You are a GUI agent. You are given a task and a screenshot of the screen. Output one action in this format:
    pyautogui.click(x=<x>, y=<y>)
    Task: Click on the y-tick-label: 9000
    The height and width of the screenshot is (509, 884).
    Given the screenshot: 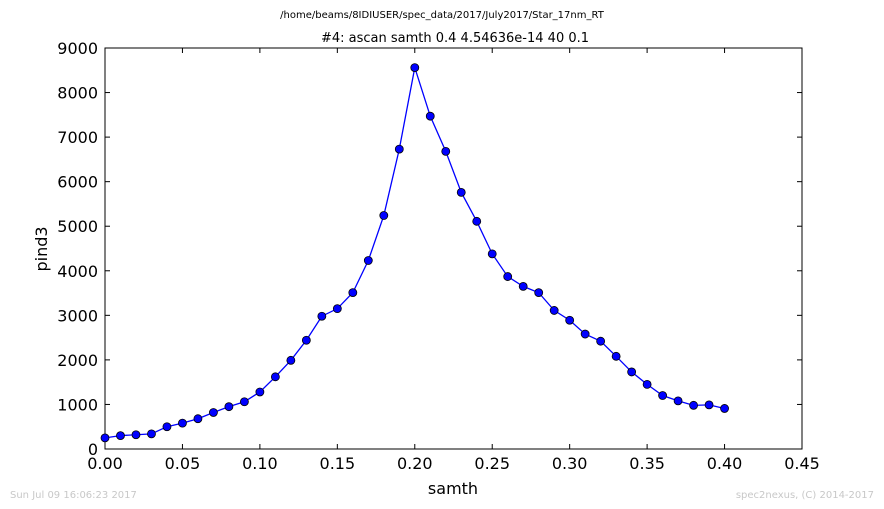 What is the action you would take?
    pyautogui.click(x=77, y=48)
    